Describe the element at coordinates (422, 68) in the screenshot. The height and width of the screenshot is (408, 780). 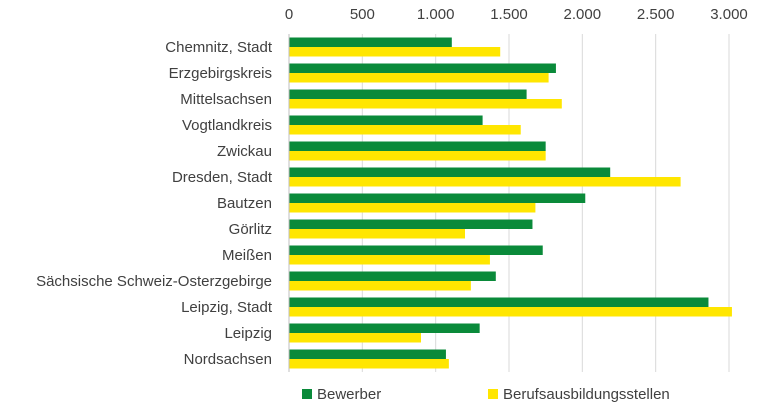
I see `bar-bewerber-erzgebirgskreis` at that location.